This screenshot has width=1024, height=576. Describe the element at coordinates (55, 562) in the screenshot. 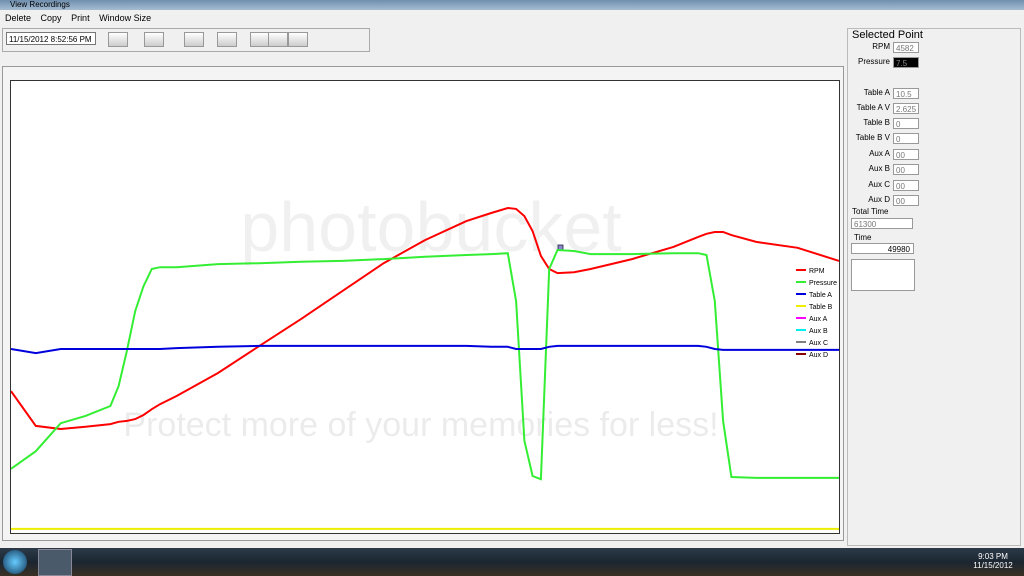

I see `app-button` at that location.